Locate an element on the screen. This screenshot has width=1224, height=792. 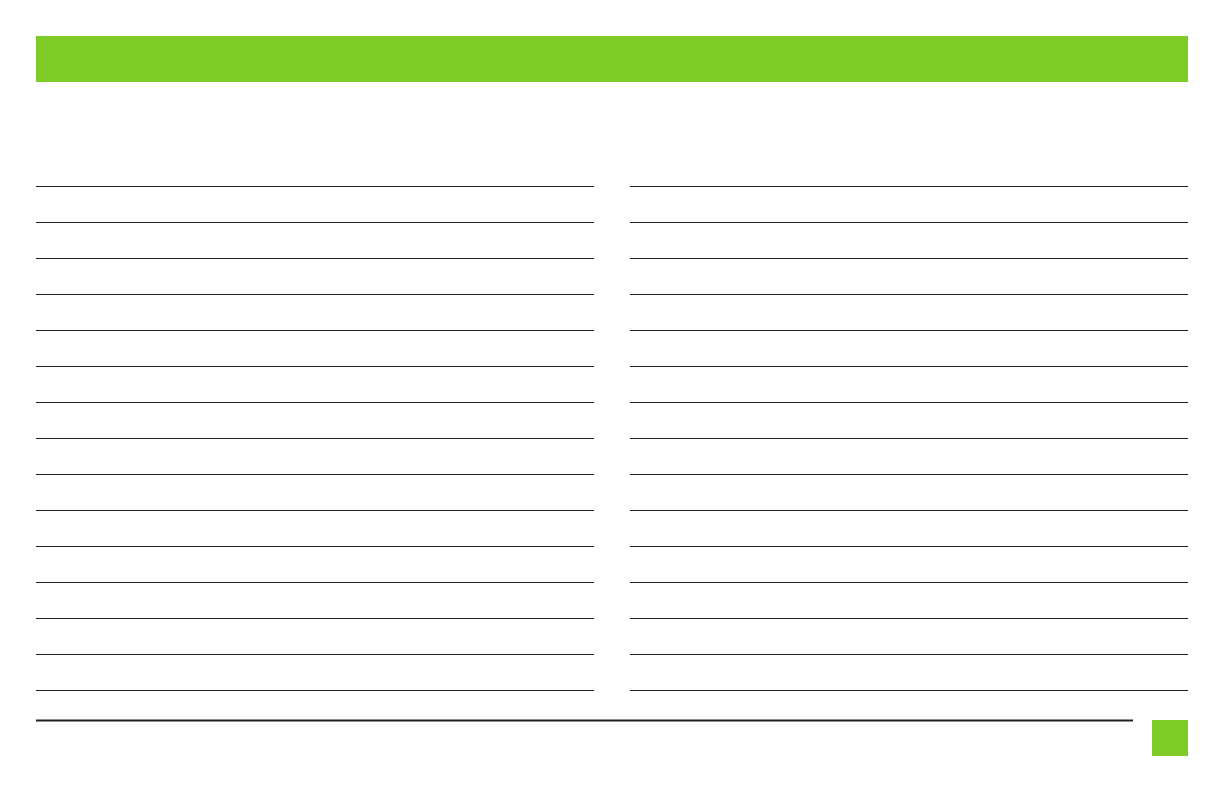
header-bar is located at coordinates (612, 59).